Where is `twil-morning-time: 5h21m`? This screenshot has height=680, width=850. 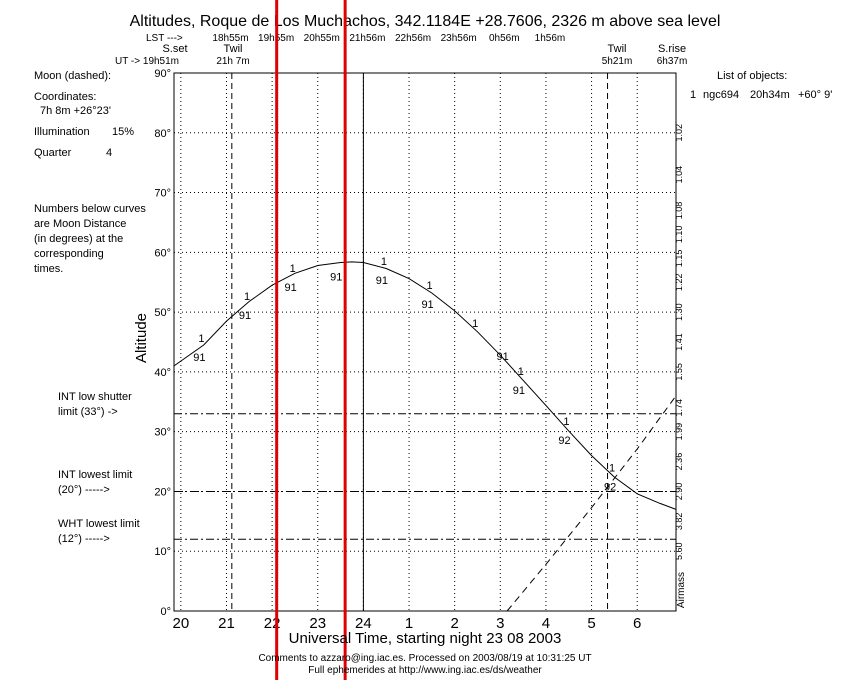
twil-morning-time: 5h21m is located at coordinates (617, 61).